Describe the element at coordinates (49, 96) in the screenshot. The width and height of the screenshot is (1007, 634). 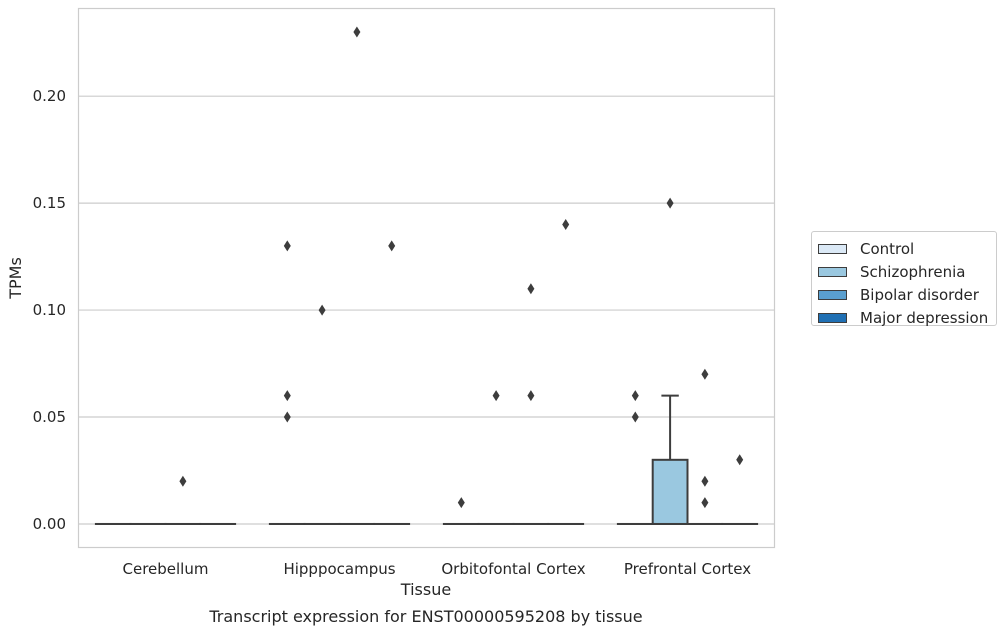
I see `y-tick-label: 0.20` at that location.